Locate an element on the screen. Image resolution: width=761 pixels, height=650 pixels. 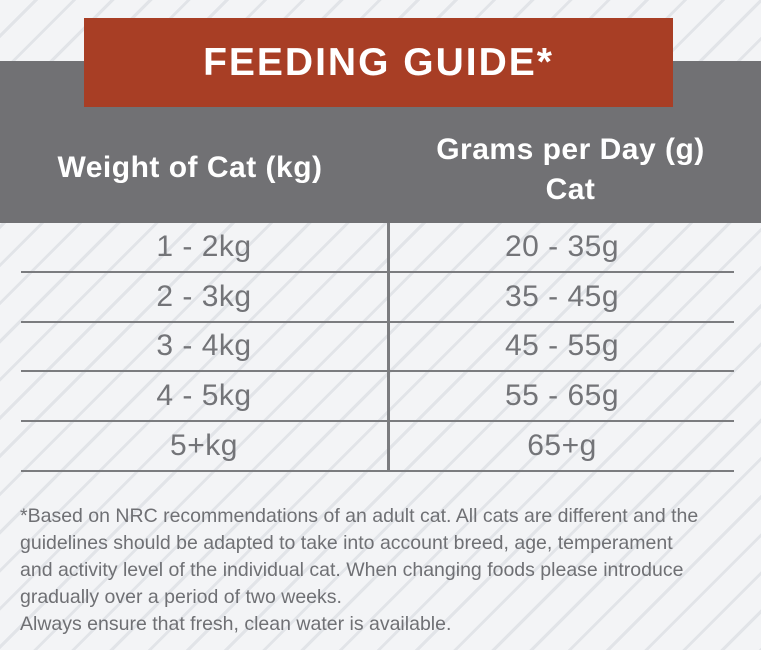
weight-cell: 1 - 2kg is located at coordinates (204, 246).